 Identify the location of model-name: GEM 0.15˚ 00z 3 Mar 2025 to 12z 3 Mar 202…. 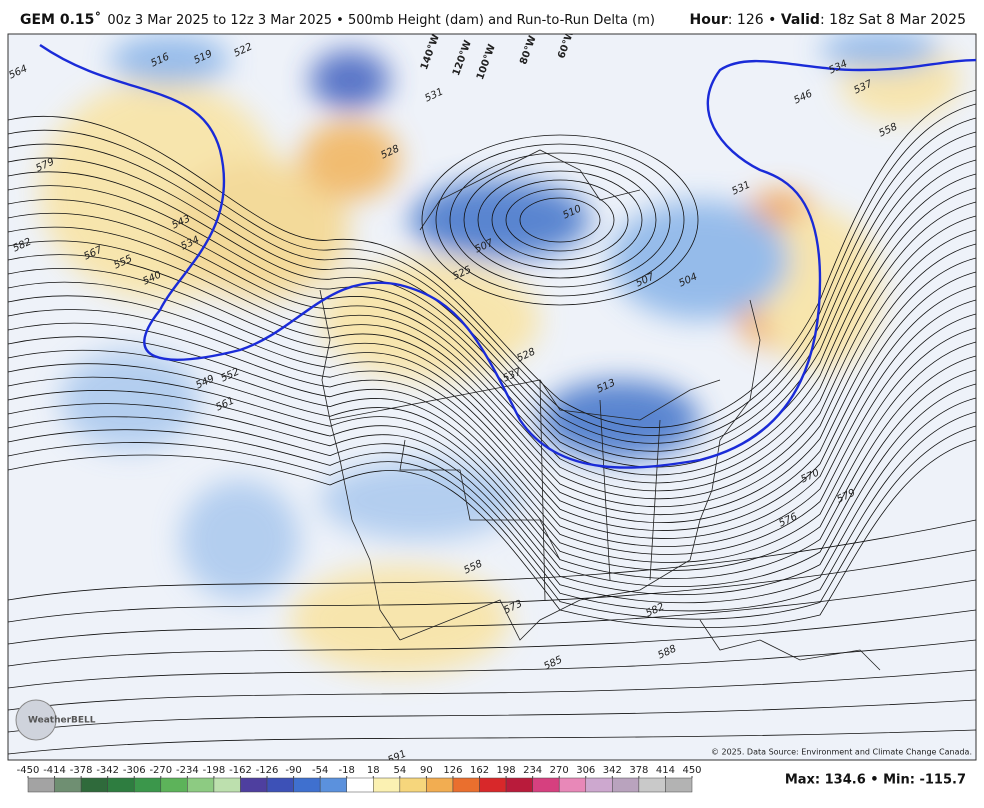
(337, 19).